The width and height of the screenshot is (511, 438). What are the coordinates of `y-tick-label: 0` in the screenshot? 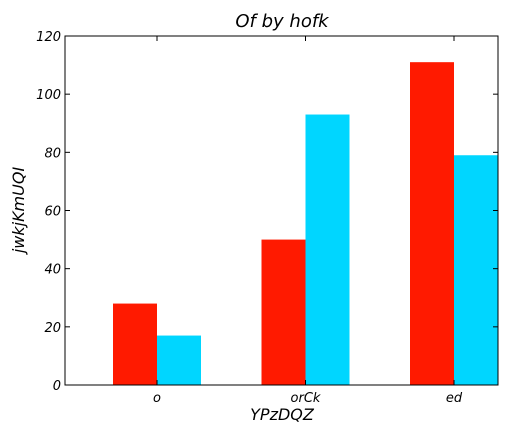 It's located at (57, 386).